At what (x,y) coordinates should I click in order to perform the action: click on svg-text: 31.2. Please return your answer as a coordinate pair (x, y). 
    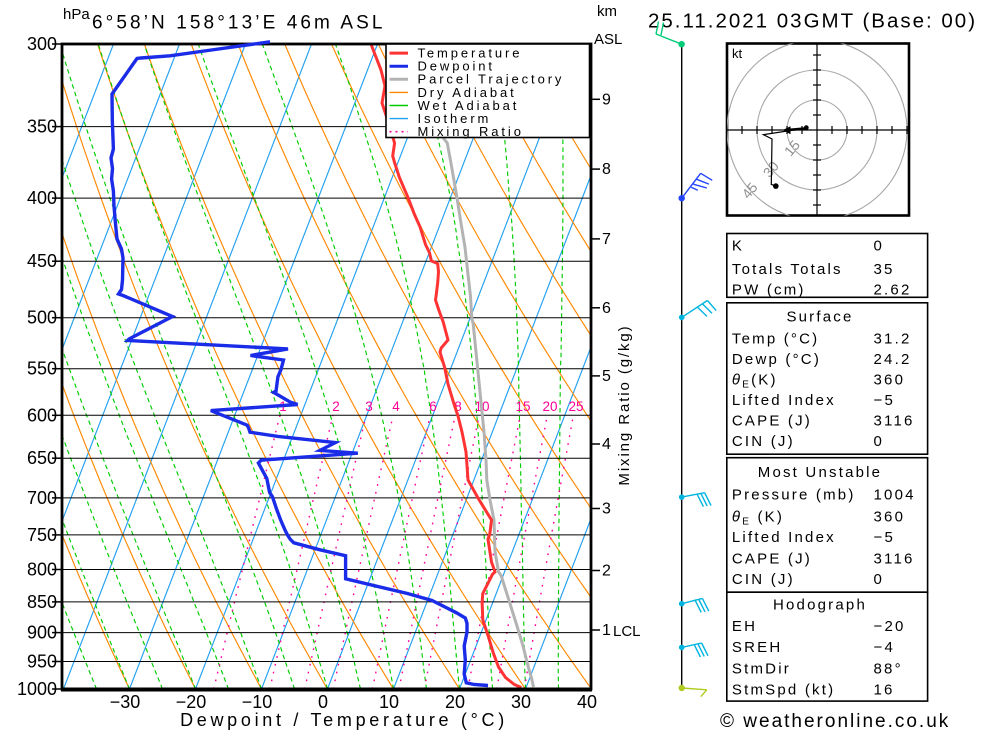
    Looking at the image, I should click on (893, 338).